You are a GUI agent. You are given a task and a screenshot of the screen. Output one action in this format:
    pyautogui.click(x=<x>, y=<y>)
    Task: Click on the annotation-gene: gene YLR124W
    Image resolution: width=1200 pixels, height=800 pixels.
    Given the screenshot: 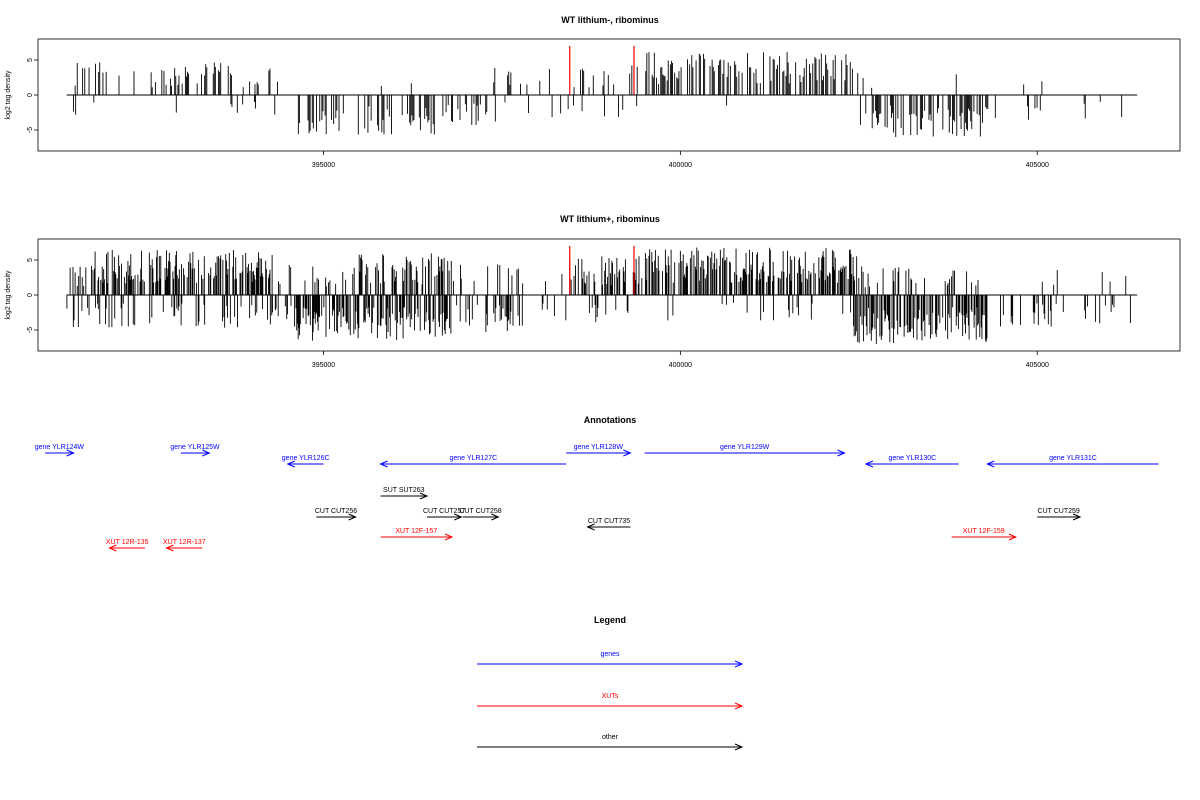 What is the action you would take?
    pyautogui.click(x=60, y=450)
    